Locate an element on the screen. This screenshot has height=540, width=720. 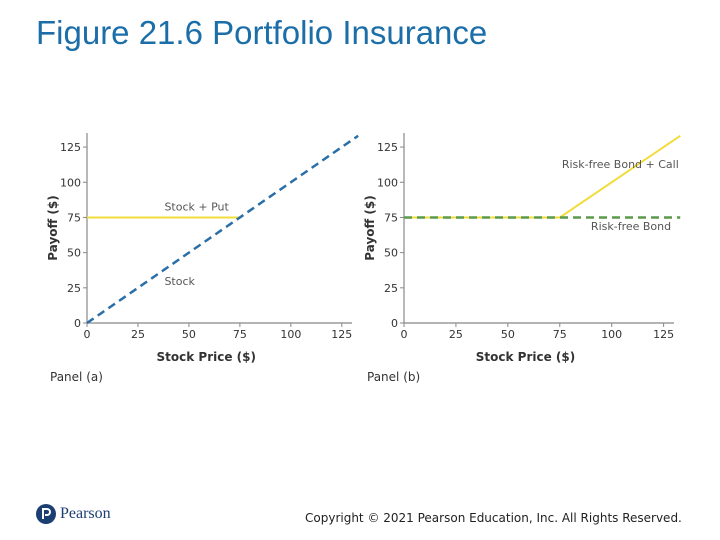
panel-a-y-tick-label: 0 is located at coordinates (77, 323).